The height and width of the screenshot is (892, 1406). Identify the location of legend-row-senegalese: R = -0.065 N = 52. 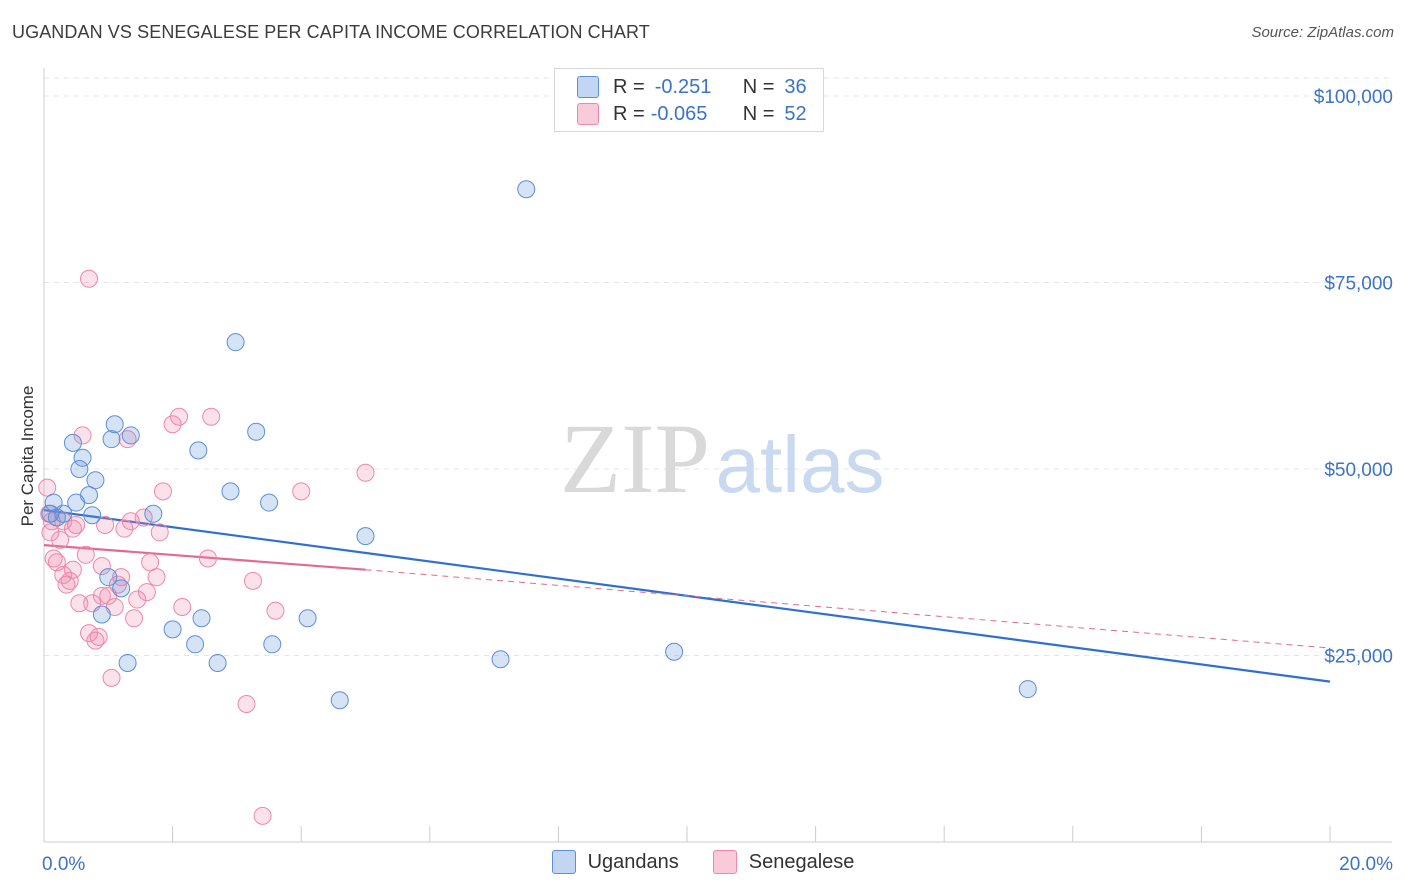
(692, 114).